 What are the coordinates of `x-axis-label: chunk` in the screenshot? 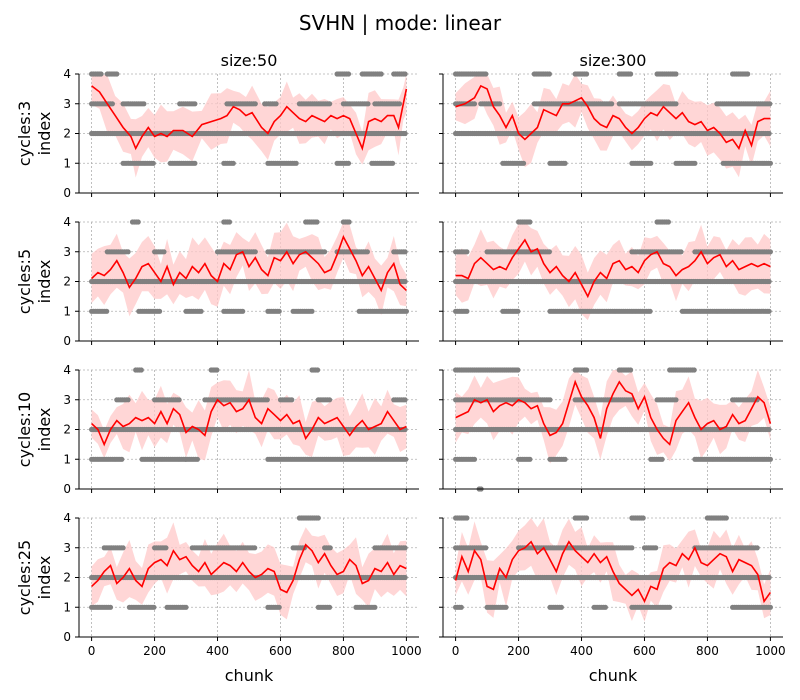 It's located at (249, 675).